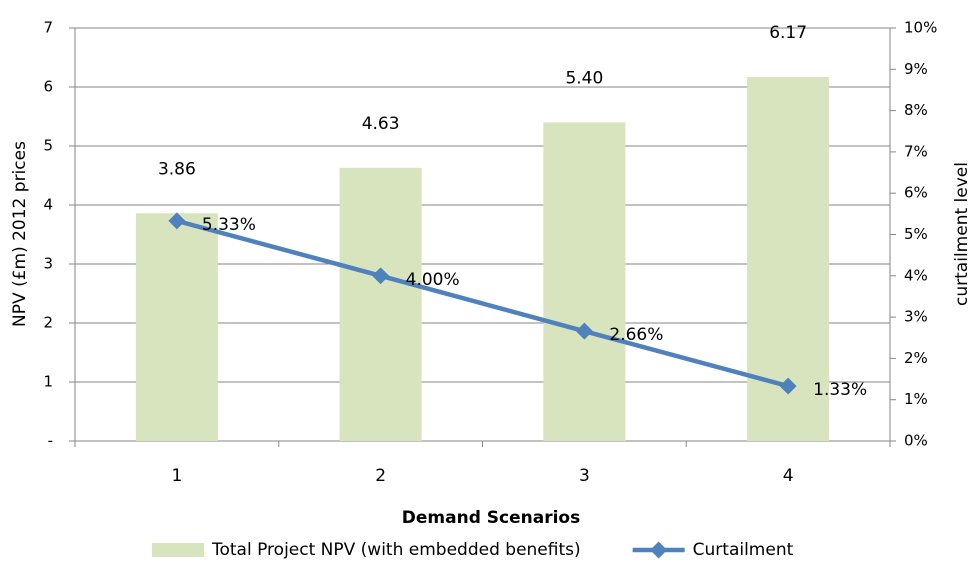 Image resolution: width=976 pixels, height=561 pixels. Describe the element at coordinates (20, 234) in the screenshot. I see `y-axis-label: NPV (£m) 2012 prices` at that location.